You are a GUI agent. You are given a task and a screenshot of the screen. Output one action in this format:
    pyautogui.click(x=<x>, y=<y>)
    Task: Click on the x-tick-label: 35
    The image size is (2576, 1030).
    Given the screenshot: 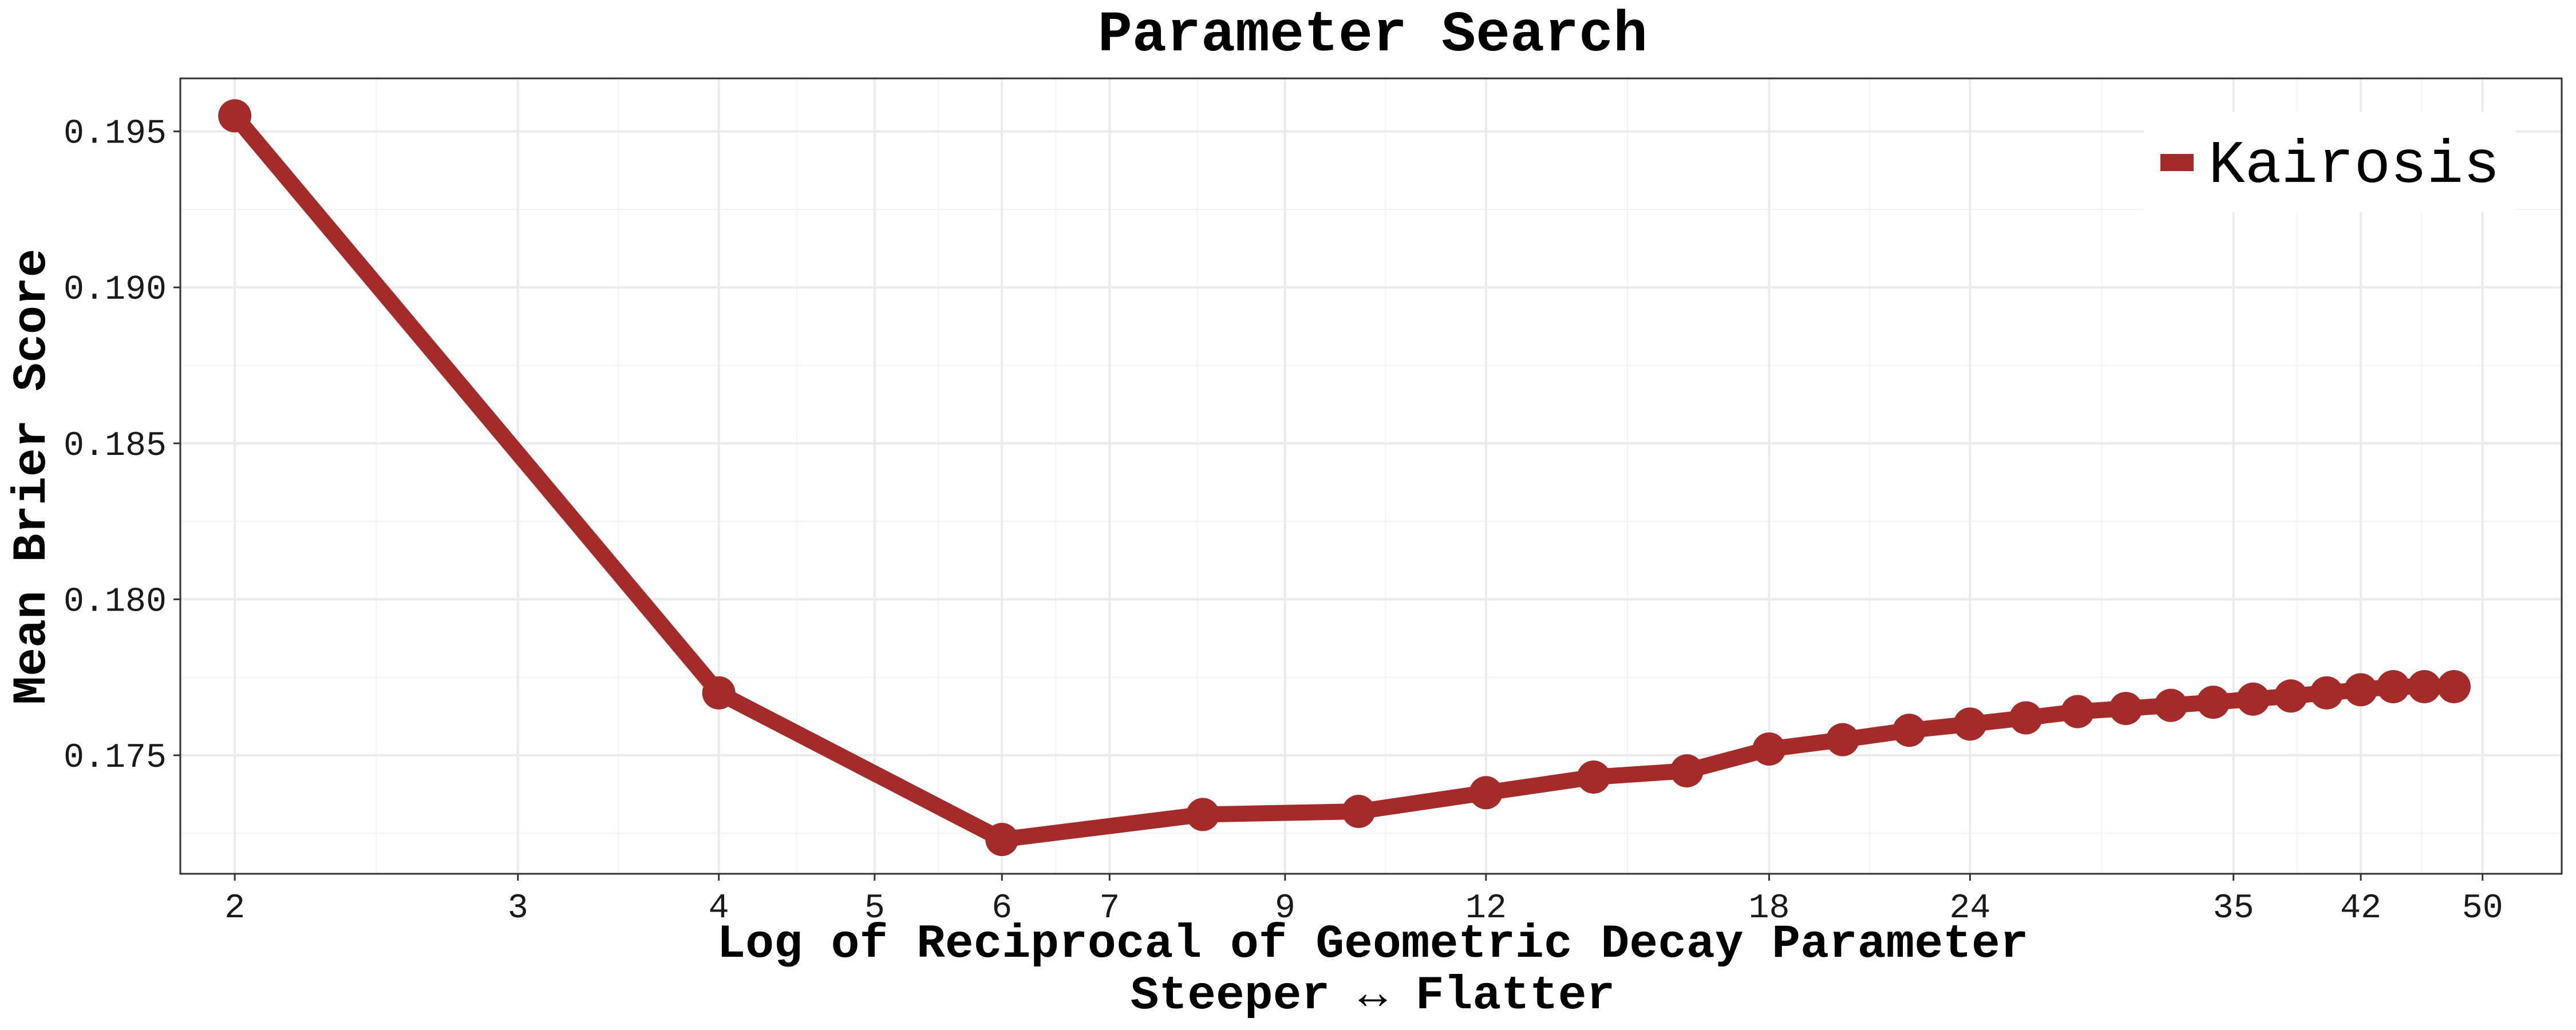 What is the action you would take?
    pyautogui.click(x=2233, y=908)
    